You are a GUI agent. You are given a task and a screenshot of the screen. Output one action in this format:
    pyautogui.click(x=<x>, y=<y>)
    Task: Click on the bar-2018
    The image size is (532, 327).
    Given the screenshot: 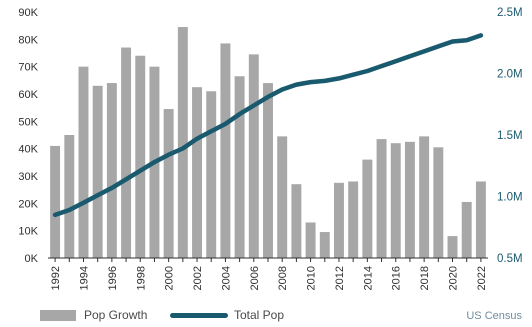 What is the action you would take?
    pyautogui.click(x=424, y=197)
    